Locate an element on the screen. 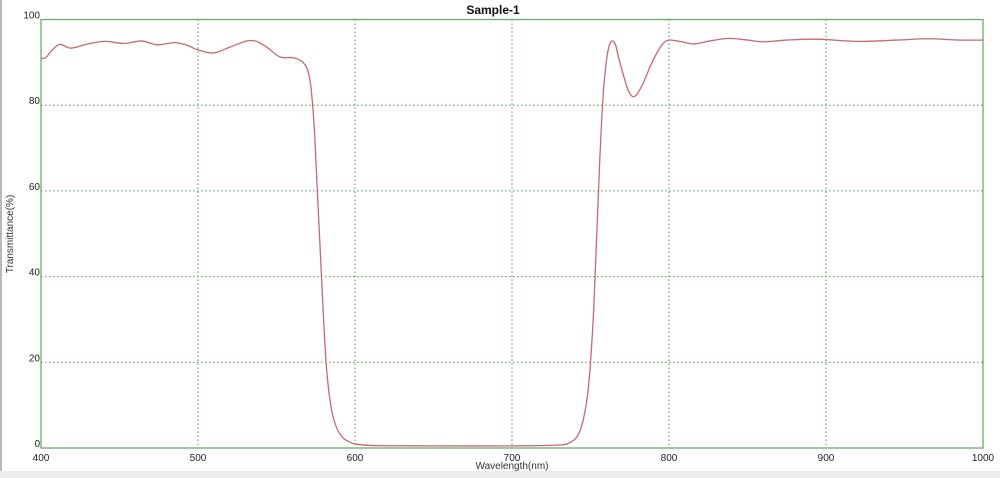 Image resolution: width=1000 pixels, height=478 pixels. chart-title: Sample-1 is located at coordinates (493, 10).